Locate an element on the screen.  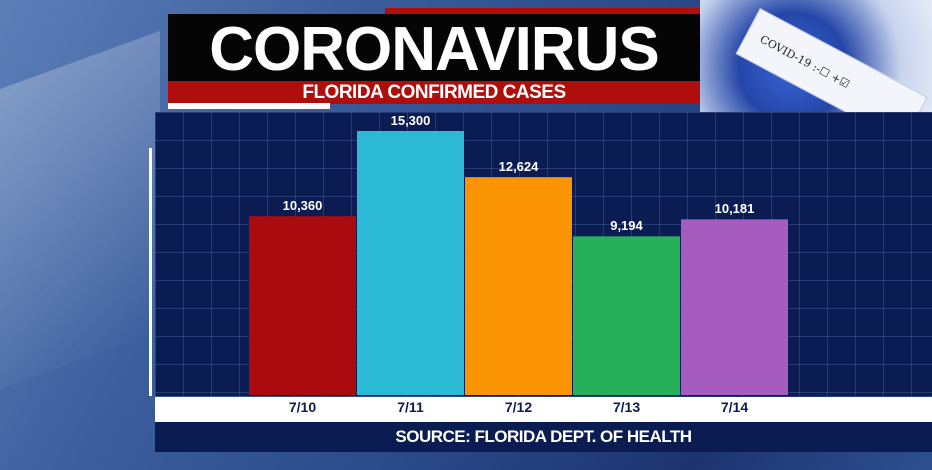
value-label: 9,194 is located at coordinates (626, 226).